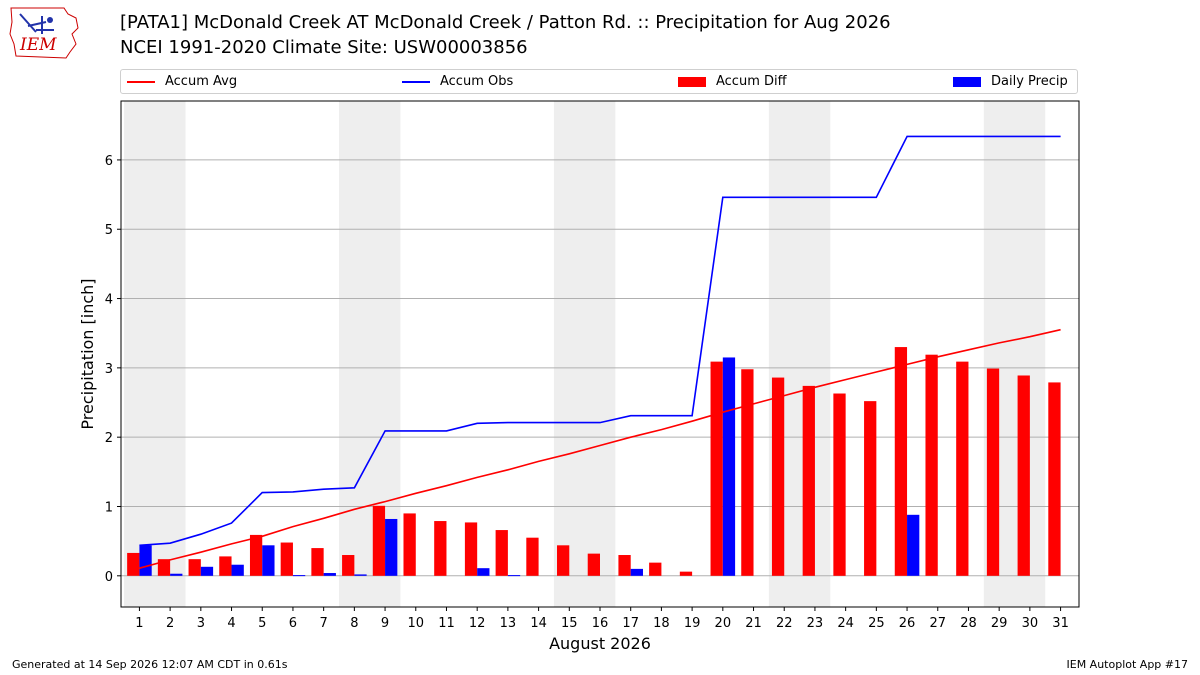  What do you see at coordinates (876, 623) in the screenshot?
I see `x-tick-label-25: 25` at bounding box center [876, 623].